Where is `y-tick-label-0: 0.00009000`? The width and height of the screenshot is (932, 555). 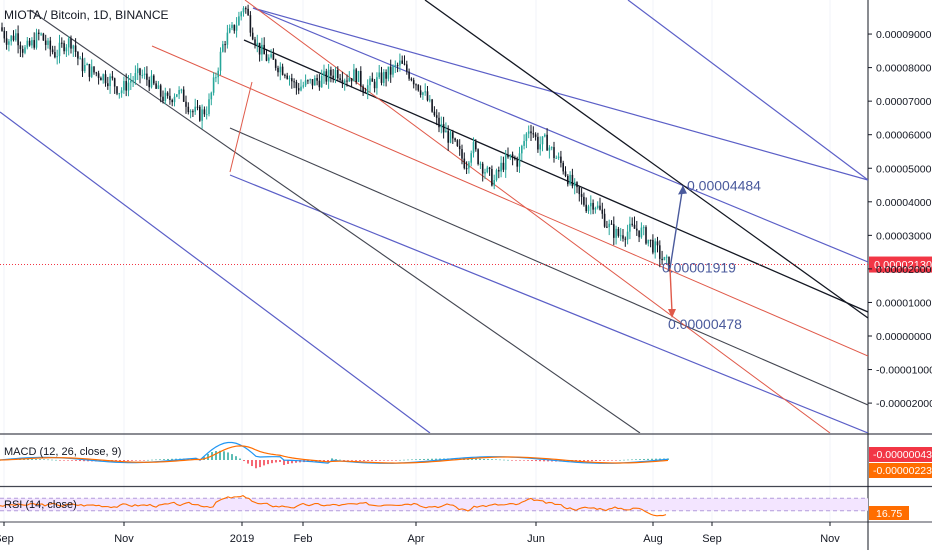
y-tick-label-0: 0.00009000 is located at coordinates (904, 35).